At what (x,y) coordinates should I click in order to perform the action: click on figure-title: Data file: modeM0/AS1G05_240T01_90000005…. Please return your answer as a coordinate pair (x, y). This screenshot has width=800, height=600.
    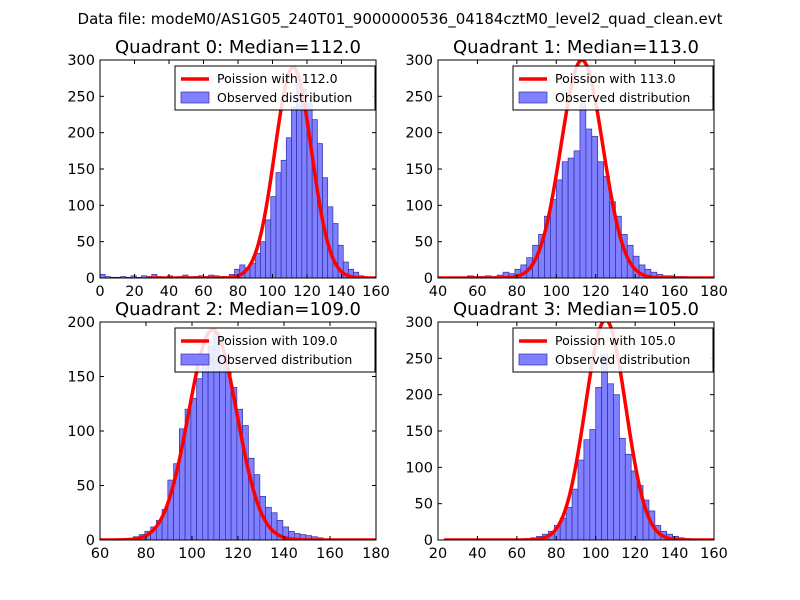
    Looking at the image, I should click on (400, 19).